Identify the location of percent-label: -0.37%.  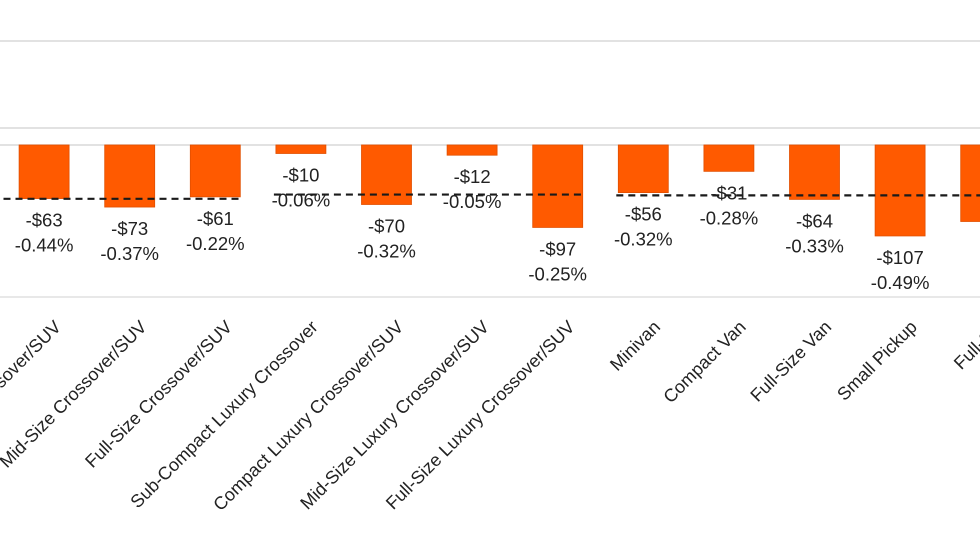
(129, 253).